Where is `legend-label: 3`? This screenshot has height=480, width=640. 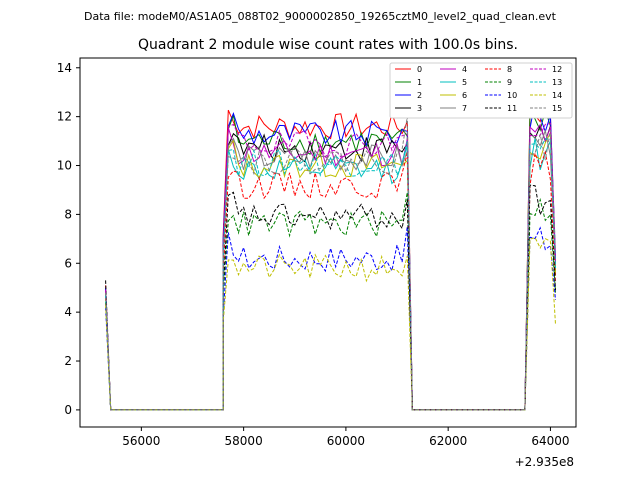
legend-label: 3 is located at coordinates (419, 108).